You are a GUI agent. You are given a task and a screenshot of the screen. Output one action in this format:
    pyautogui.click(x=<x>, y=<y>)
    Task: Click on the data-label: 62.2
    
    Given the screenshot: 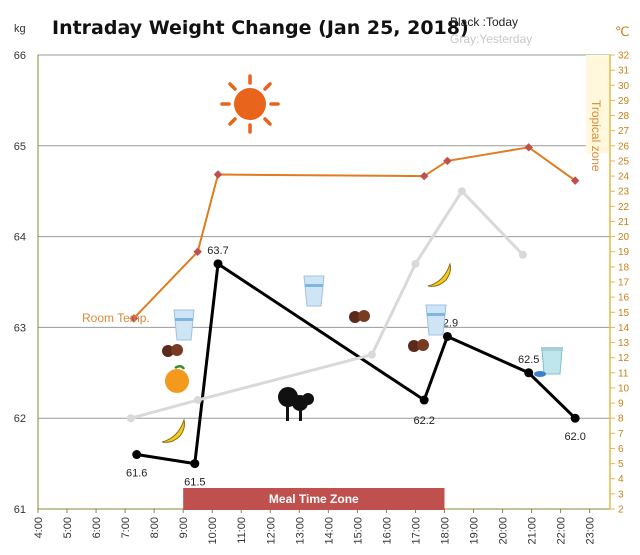 What is the action you would take?
    pyautogui.click(x=423, y=421)
    